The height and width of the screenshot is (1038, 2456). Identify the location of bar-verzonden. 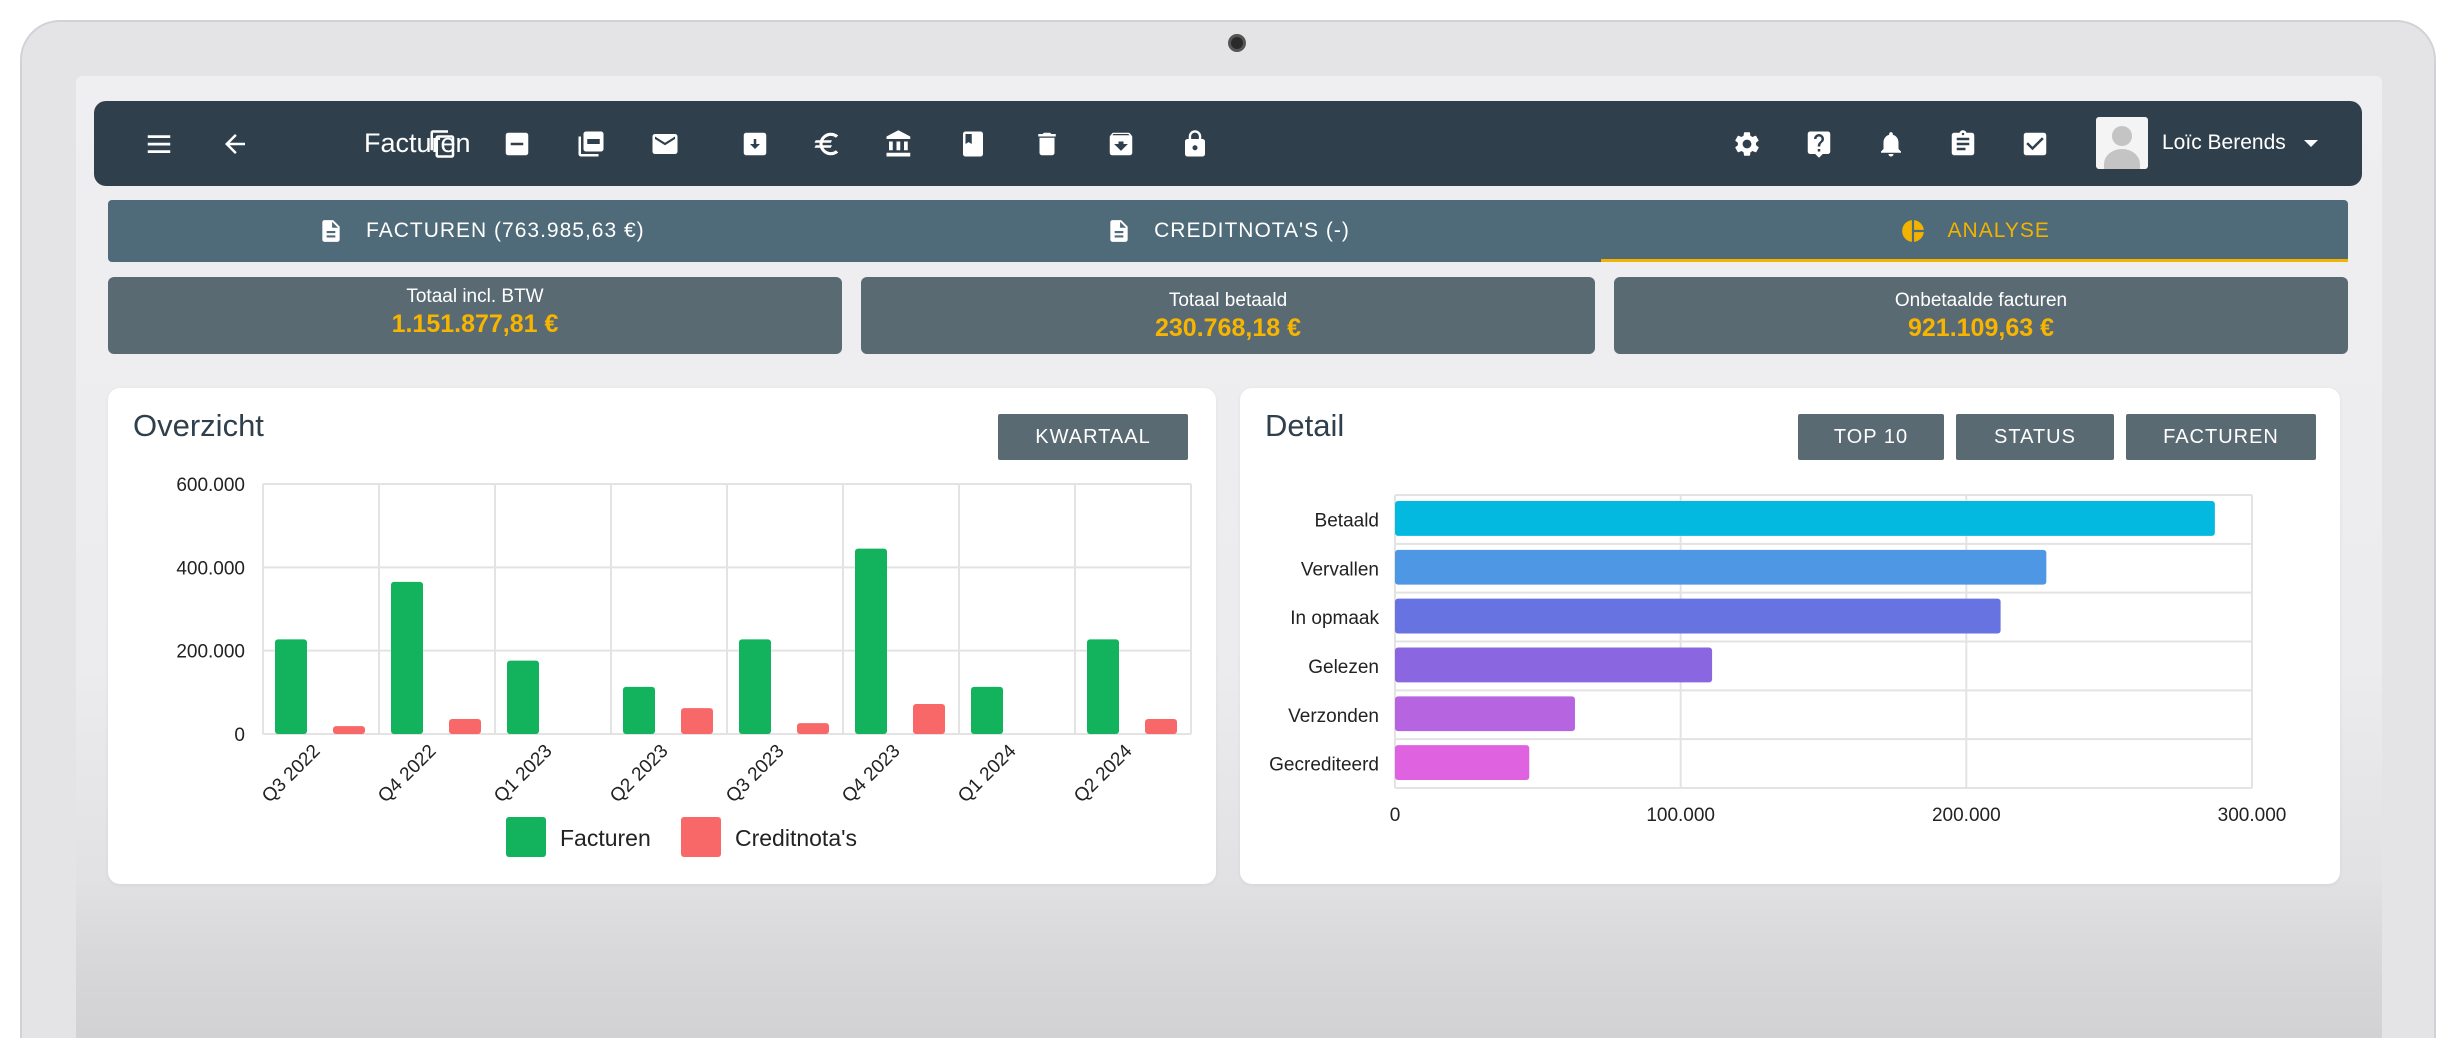
(1485, 714).